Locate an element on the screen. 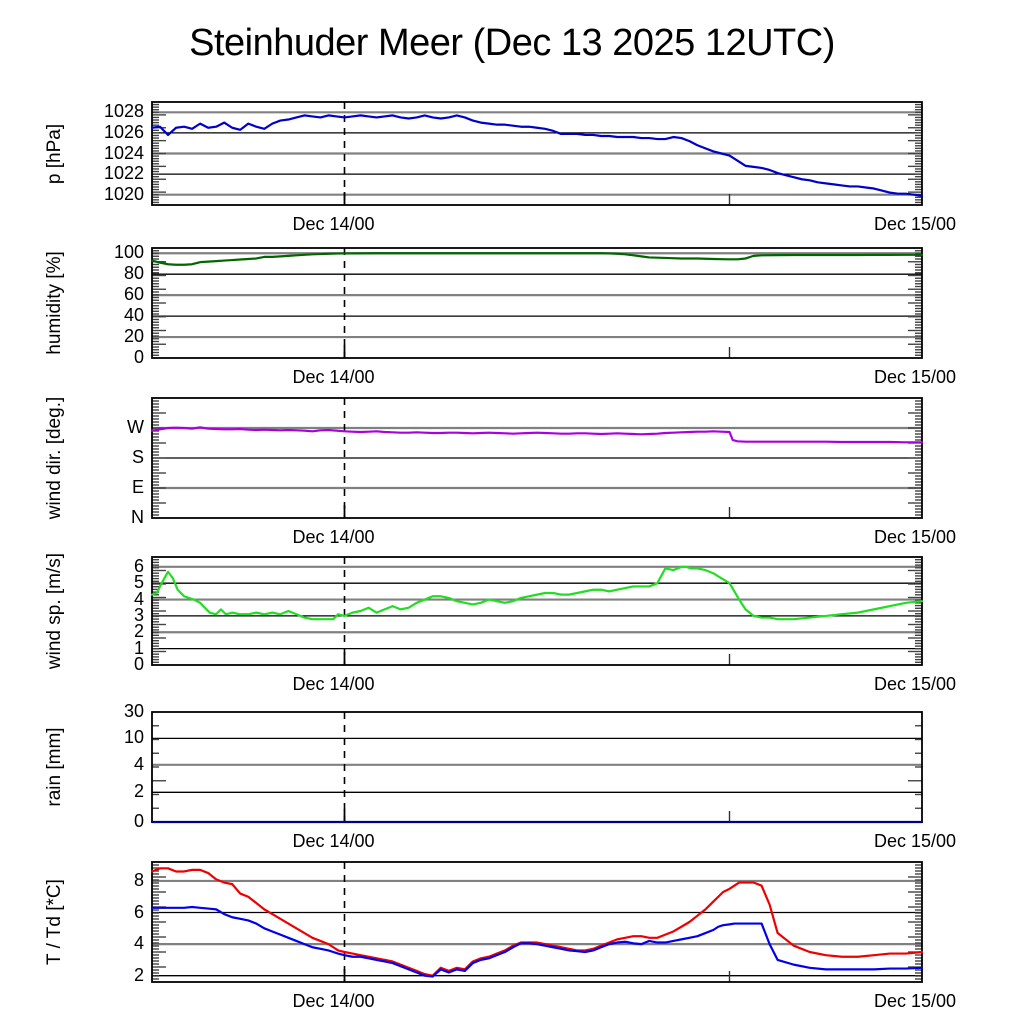 This screenshot has height=1024, width=1024. panel-pressure is located at coordinates (537, 153).